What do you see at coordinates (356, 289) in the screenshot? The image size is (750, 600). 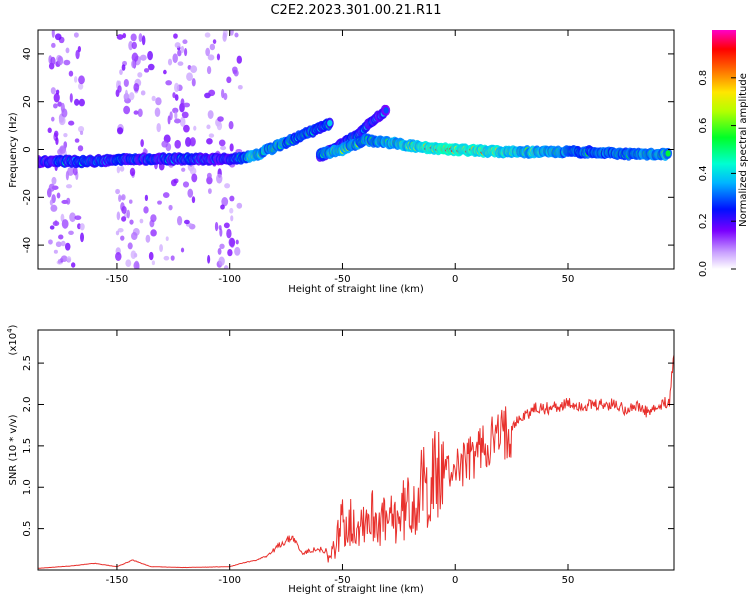 I see `spectrogram-x-label: Height of straight line (km)` at bounding box center [356, 289].